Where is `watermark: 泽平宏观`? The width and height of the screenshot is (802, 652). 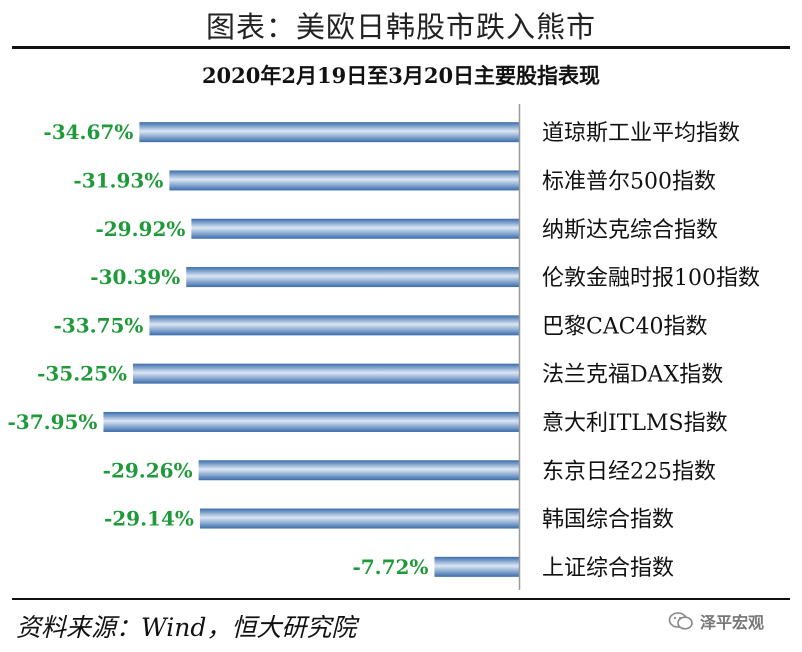
watermark: 泽平宏观 is located at coordinates (716, 621).